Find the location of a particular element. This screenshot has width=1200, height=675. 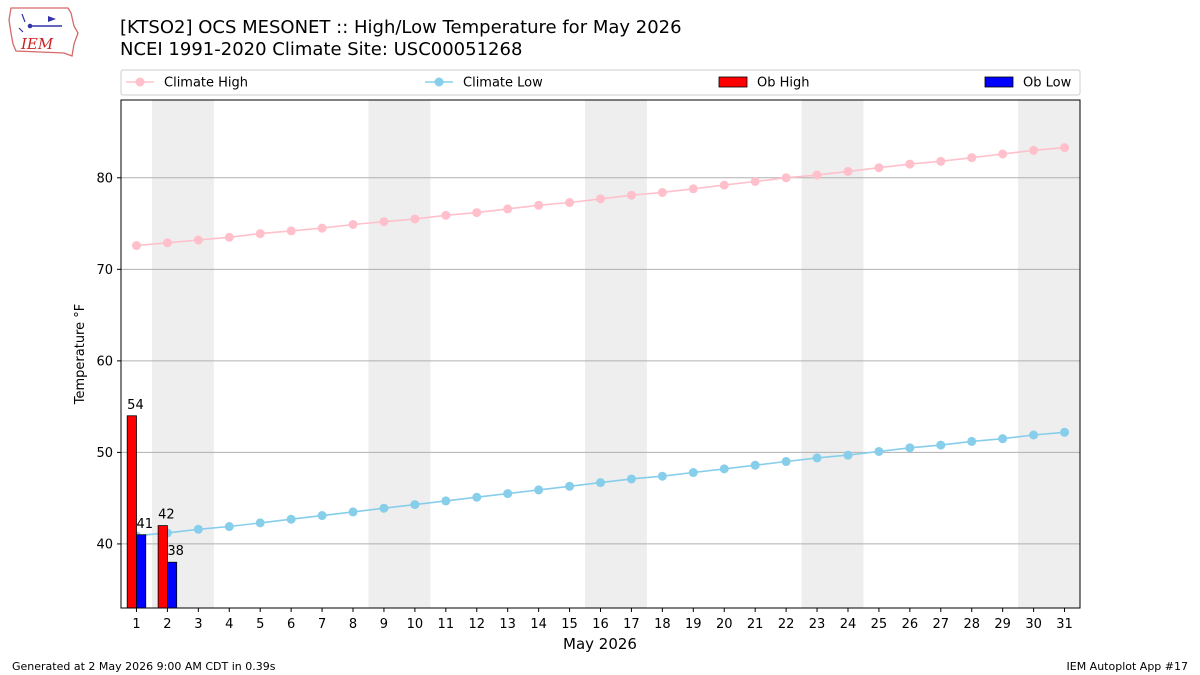

y-axis-ticks: 40 50 60 70 80 is located at coordinates (108, 361).